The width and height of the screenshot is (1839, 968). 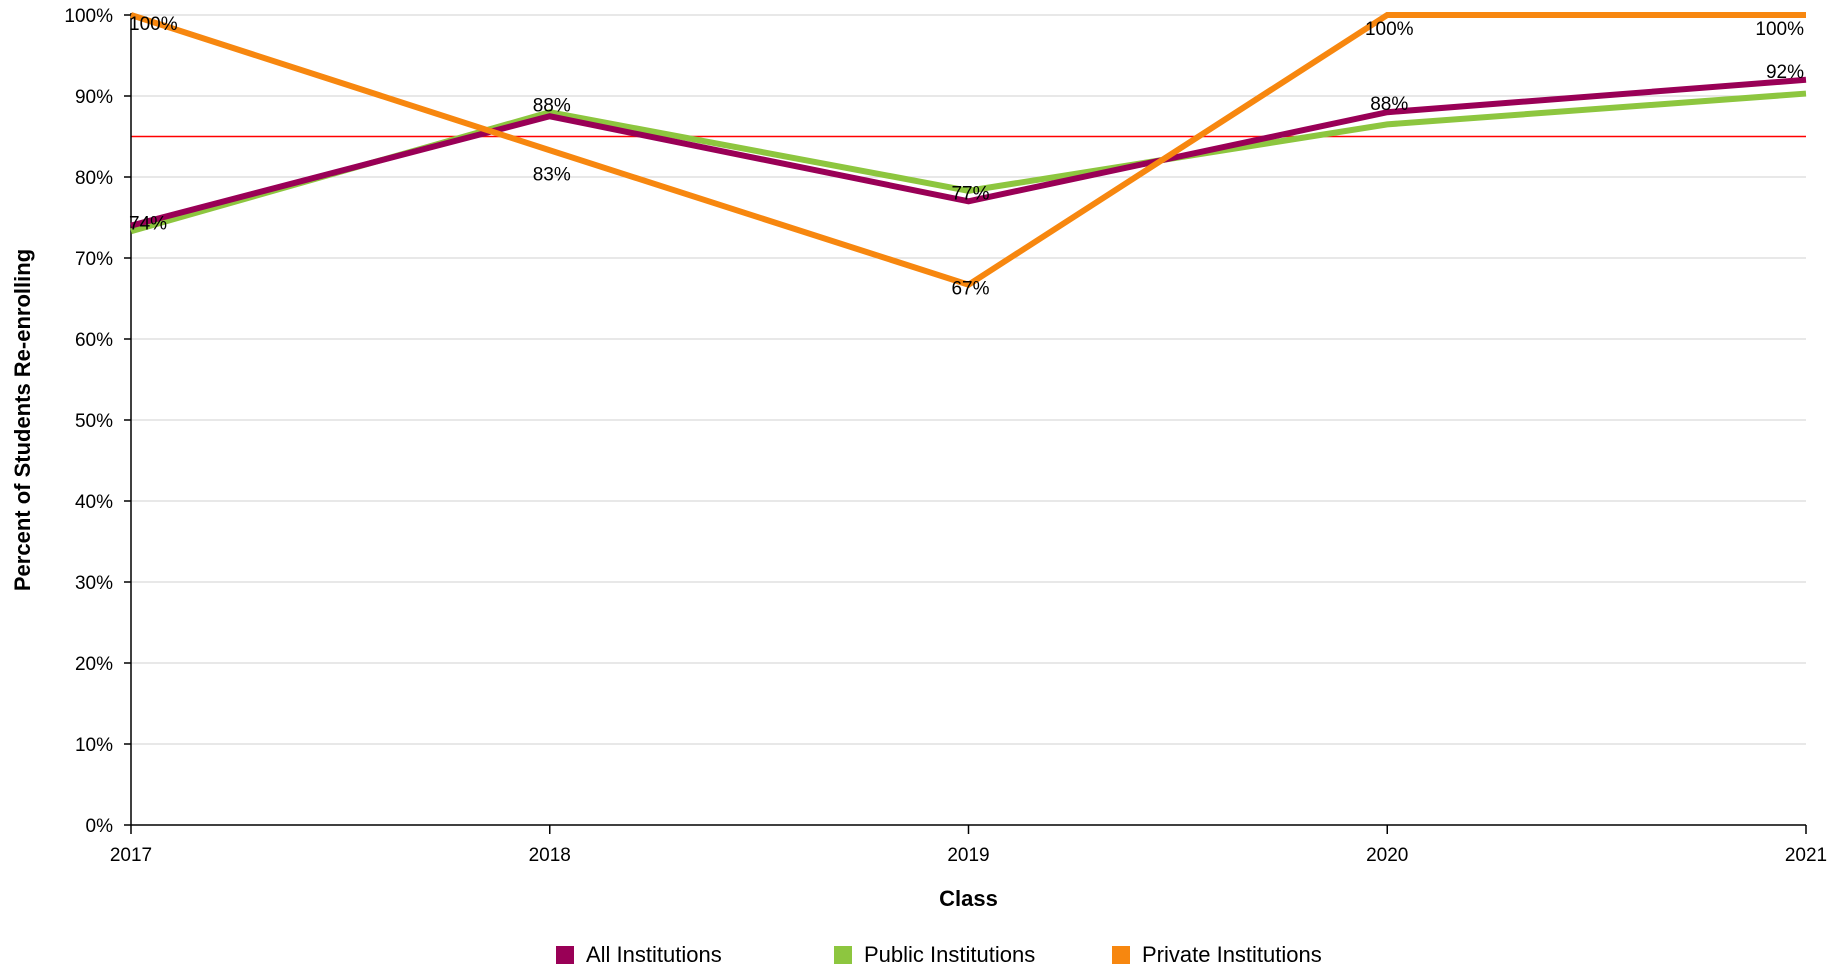 What do you see at coordinates (550, 855) in the screenshot?
I see `x-tick-label: 2018` at bounding box center [550, 855].